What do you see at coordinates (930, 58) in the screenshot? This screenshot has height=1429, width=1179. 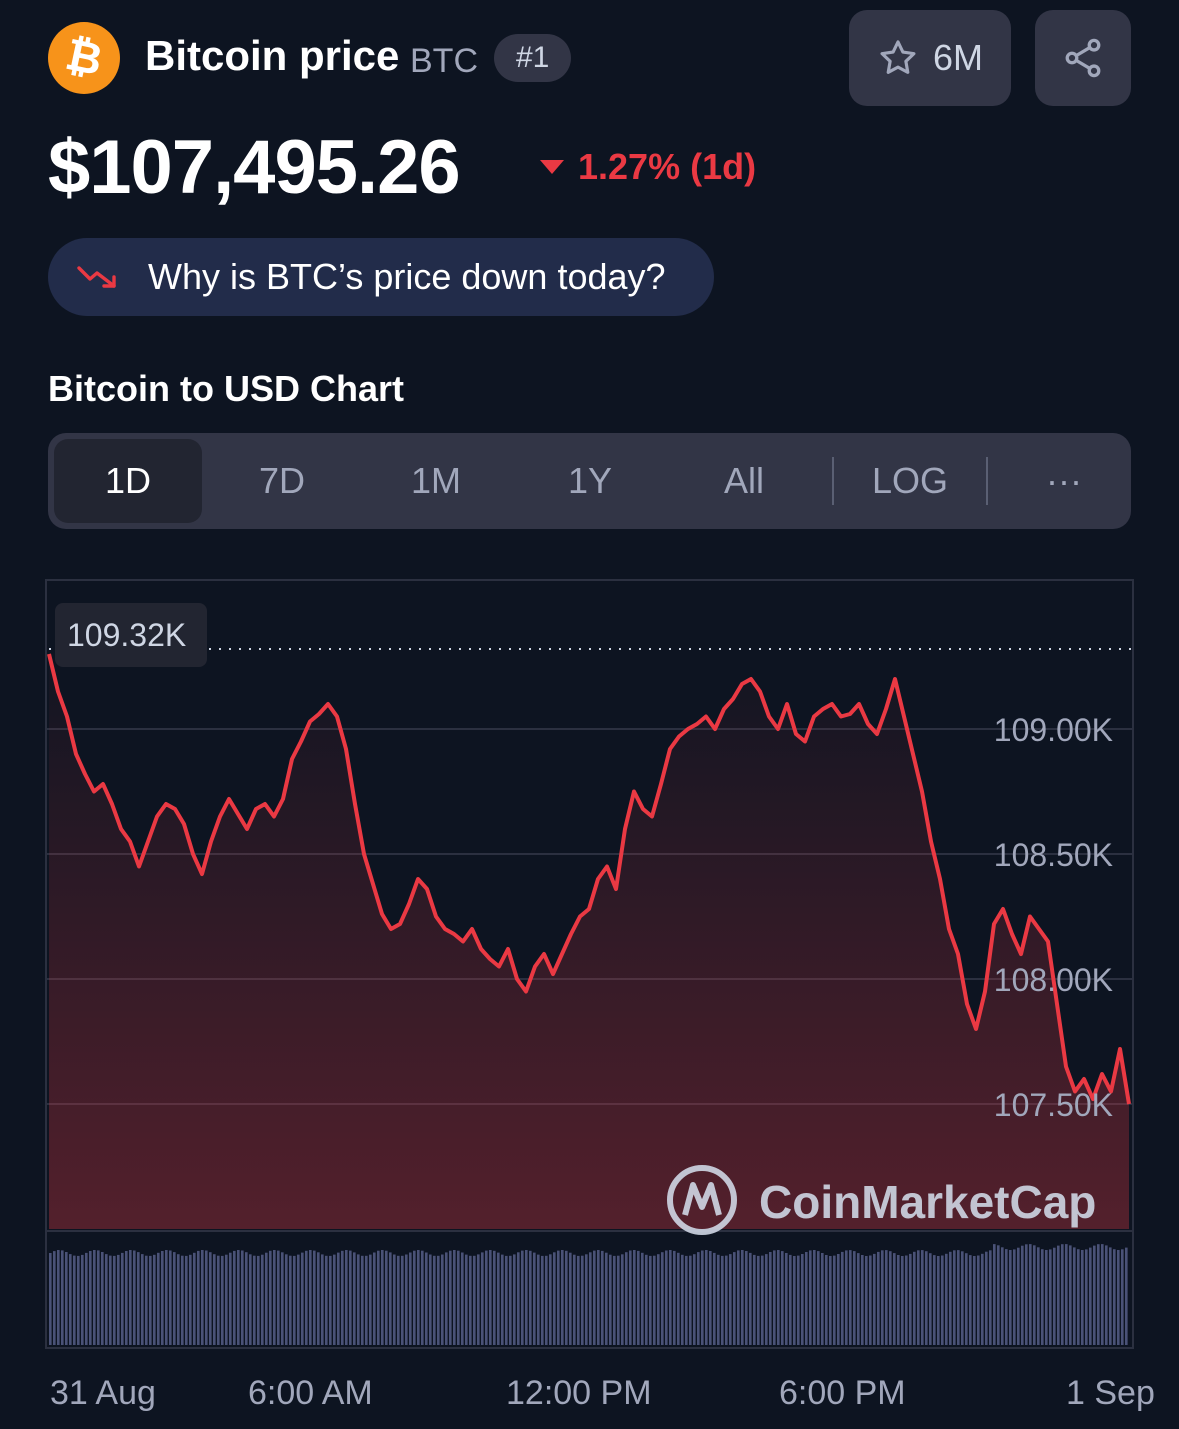 I see `watchlist-button: 6M` at bounding box center [930, 58].